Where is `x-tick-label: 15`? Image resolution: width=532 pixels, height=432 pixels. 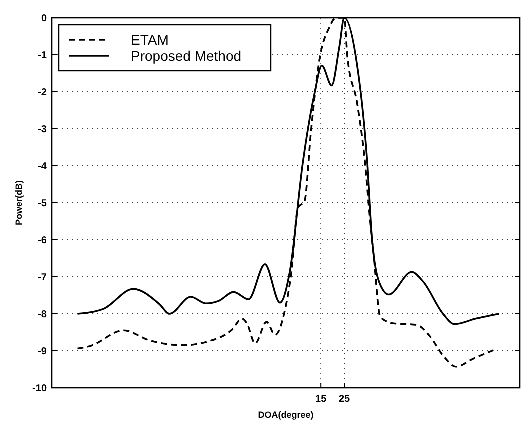
x-tick-label: 15 is located at coordinates (322, 399).